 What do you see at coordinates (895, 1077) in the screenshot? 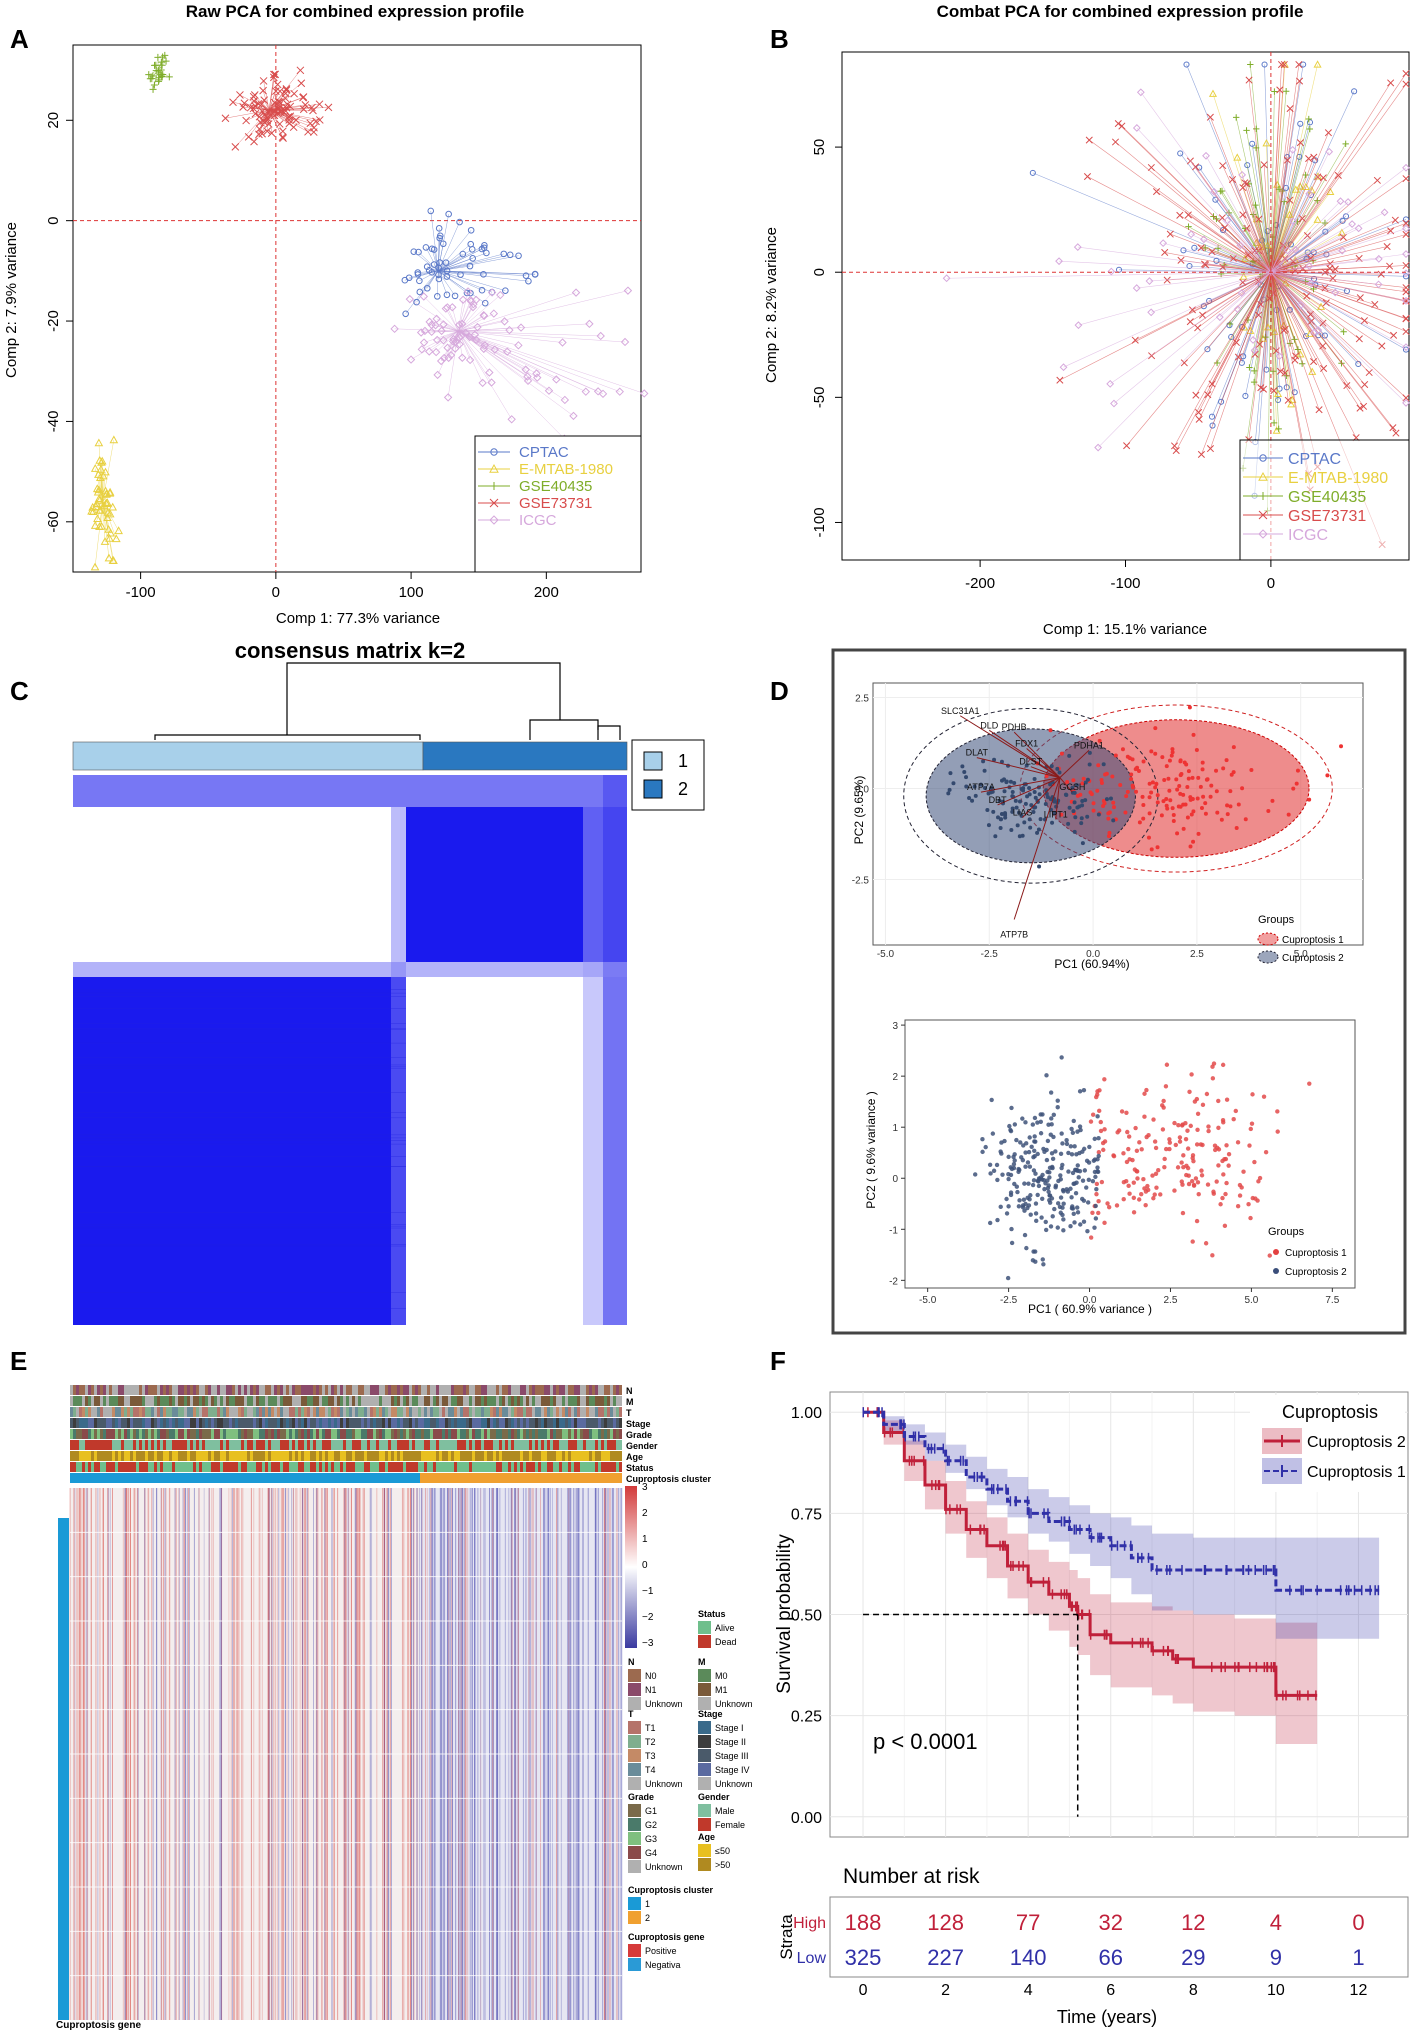
I see `d2-ytick-label: 2` at bounding box center [895, 1077].